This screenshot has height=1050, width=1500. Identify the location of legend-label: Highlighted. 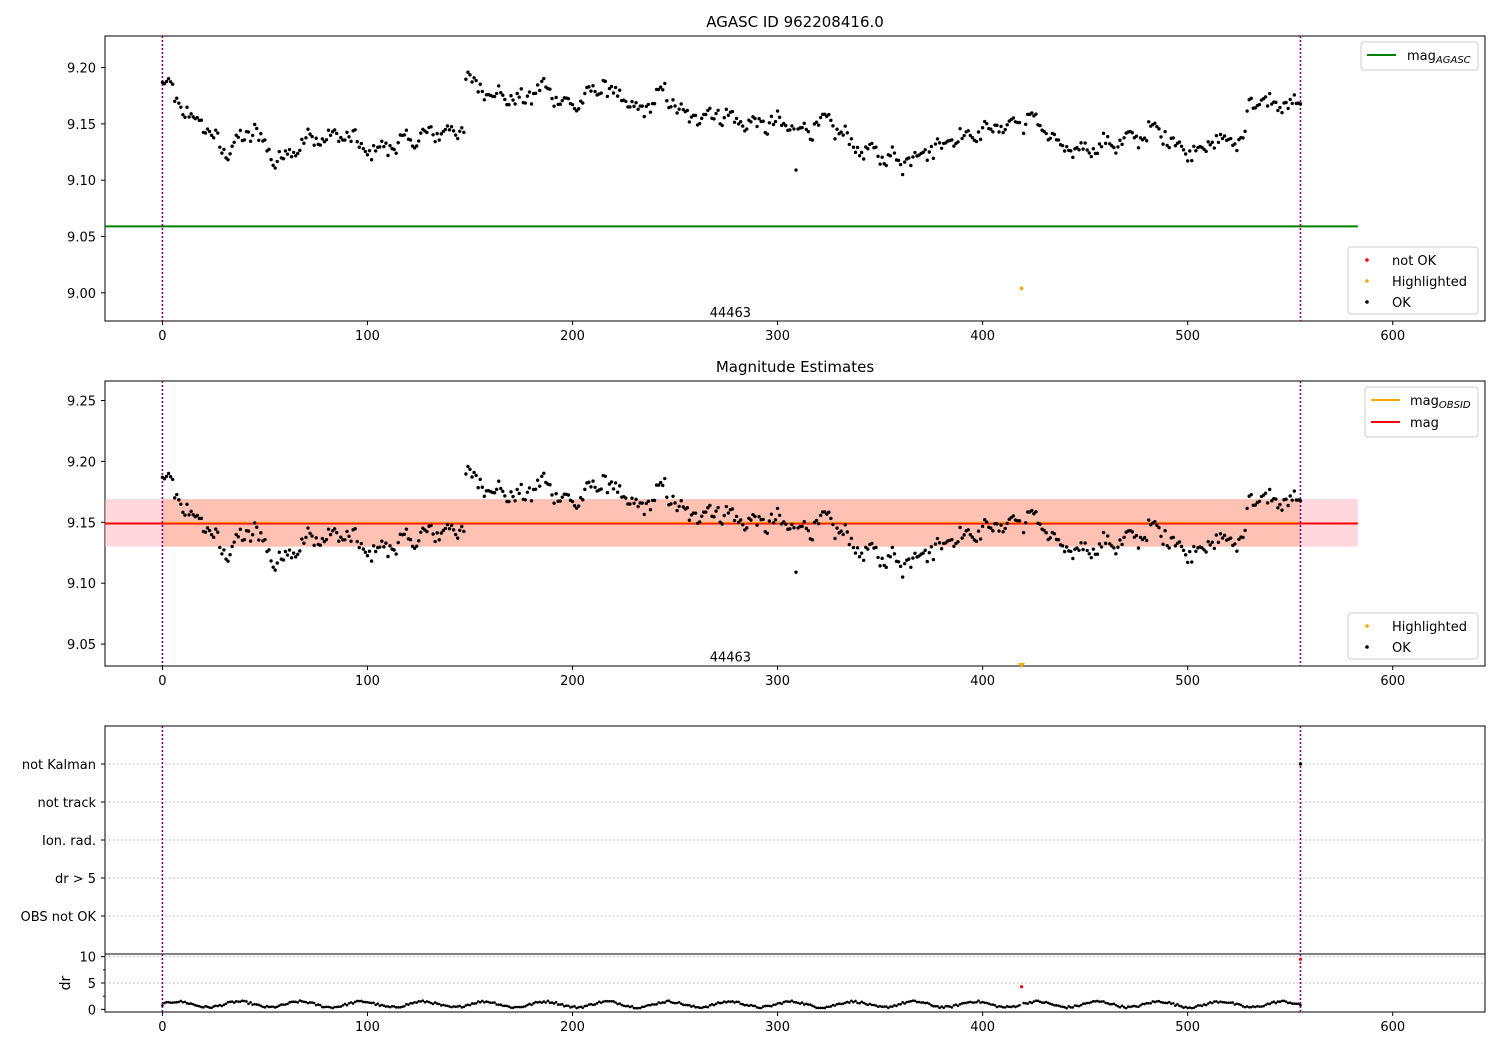
(1429, 627).